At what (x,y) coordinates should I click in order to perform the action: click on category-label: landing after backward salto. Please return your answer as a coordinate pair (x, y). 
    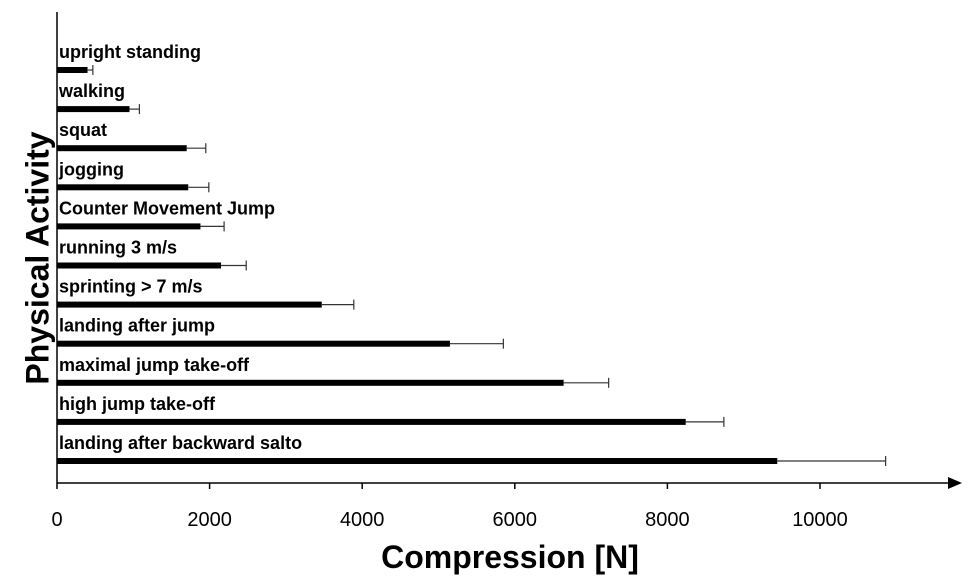
    Looking at the image, I should click on (180, 443).